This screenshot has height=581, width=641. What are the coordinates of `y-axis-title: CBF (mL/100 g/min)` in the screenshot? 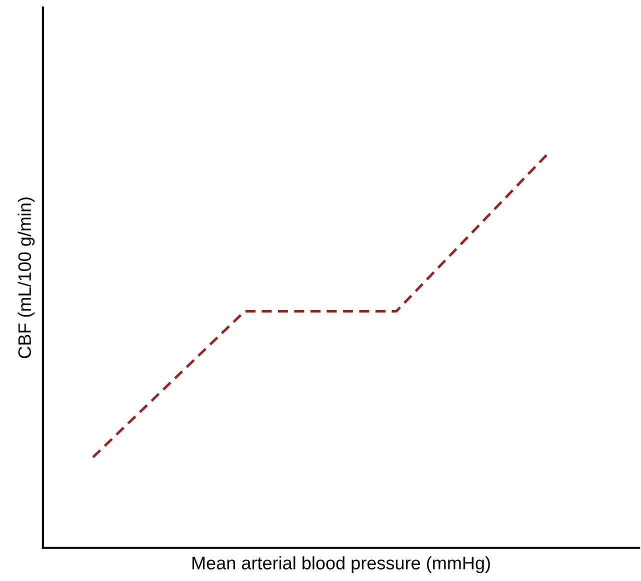 It's located at (26, 278).